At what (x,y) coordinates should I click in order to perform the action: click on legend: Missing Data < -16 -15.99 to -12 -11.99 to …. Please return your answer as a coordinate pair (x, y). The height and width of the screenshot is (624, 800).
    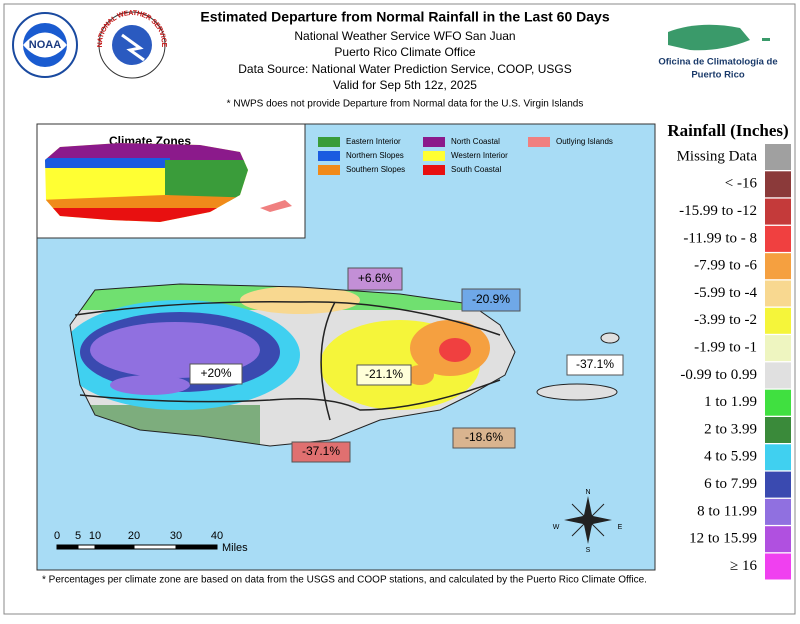
    Looking at the image, I should click on (734, 362).